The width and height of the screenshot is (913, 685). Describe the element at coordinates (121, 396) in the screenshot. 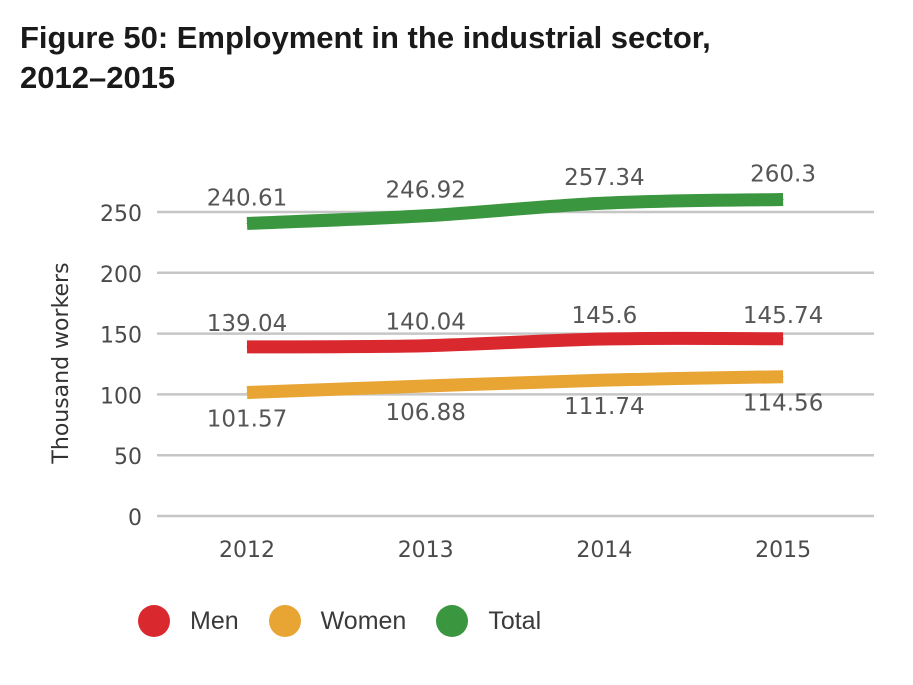

I see `y-tick-label-100: 100` at that location.